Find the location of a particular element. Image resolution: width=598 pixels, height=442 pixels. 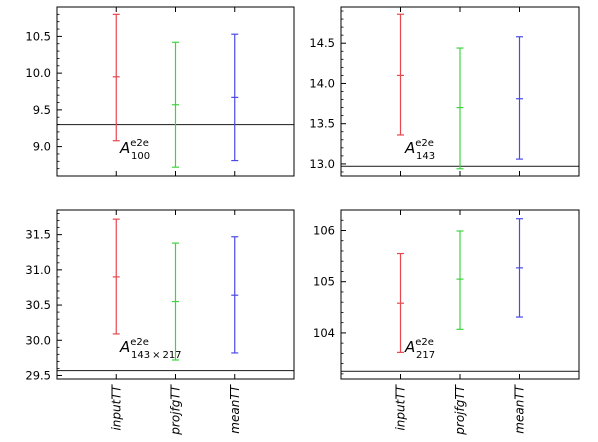

panel-label-subscript: 100 is located at coordinates (140, 156).